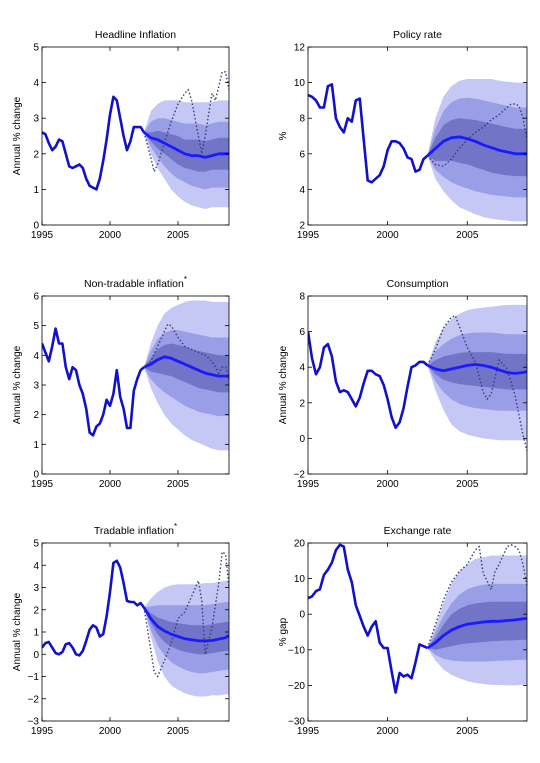 This screenshot has width=540, height=763. I want to click on chart-title: Headline Inflation, so click(135, 35).